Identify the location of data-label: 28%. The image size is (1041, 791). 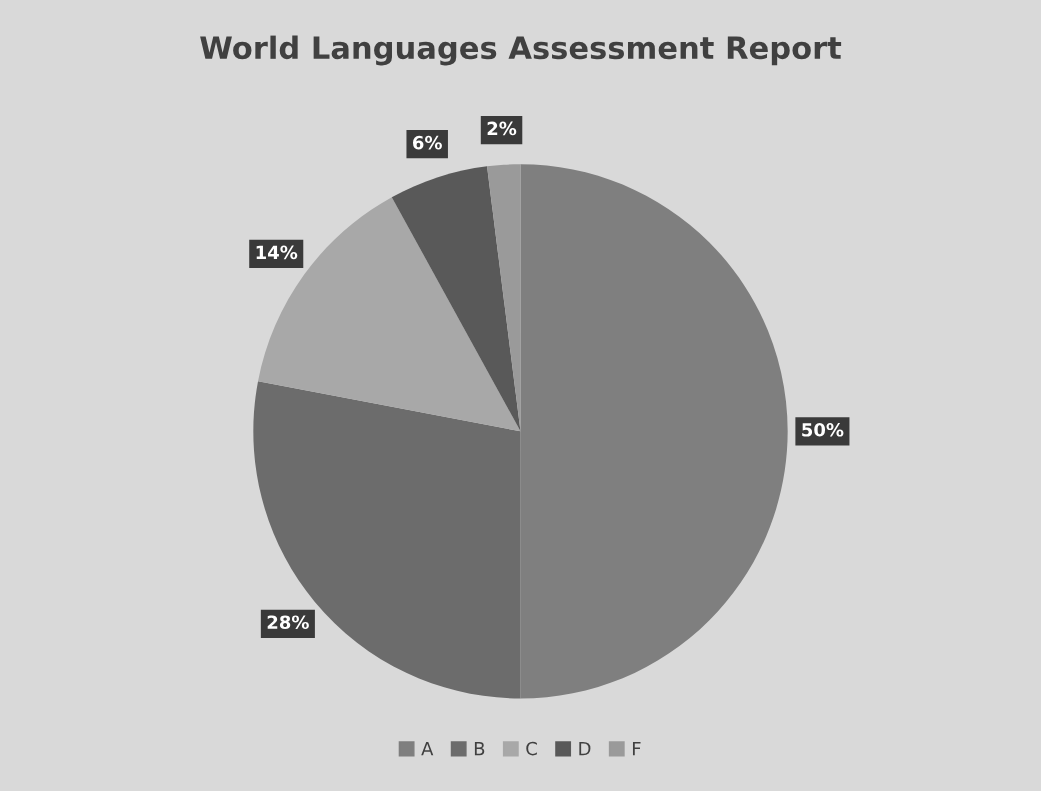
(288, 622).